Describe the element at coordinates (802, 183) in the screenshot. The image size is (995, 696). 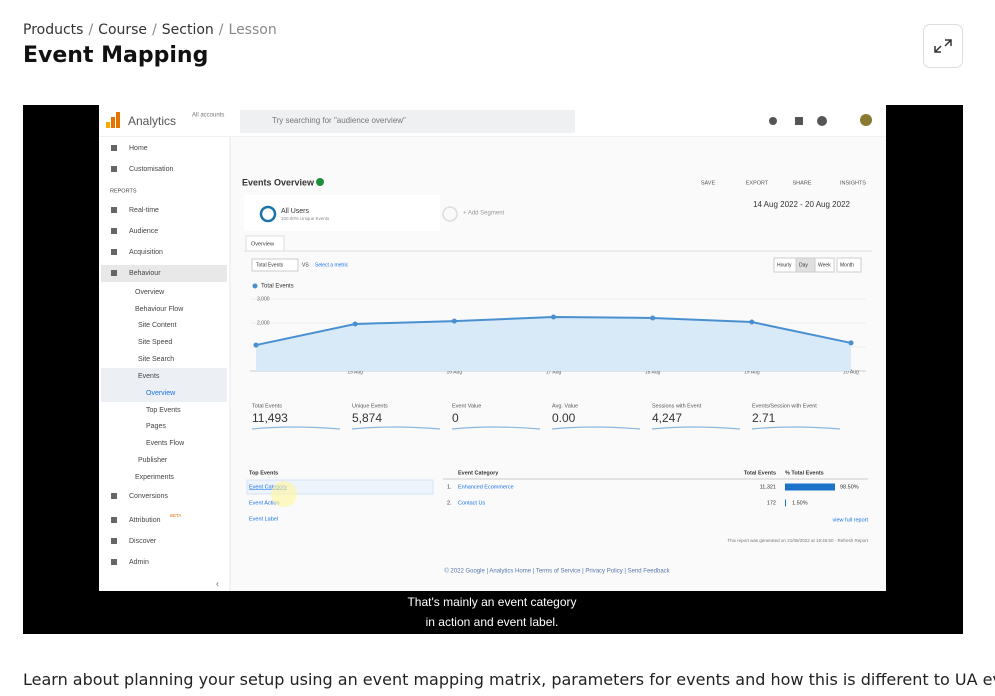
I see `report-action: SHARE` at that location.